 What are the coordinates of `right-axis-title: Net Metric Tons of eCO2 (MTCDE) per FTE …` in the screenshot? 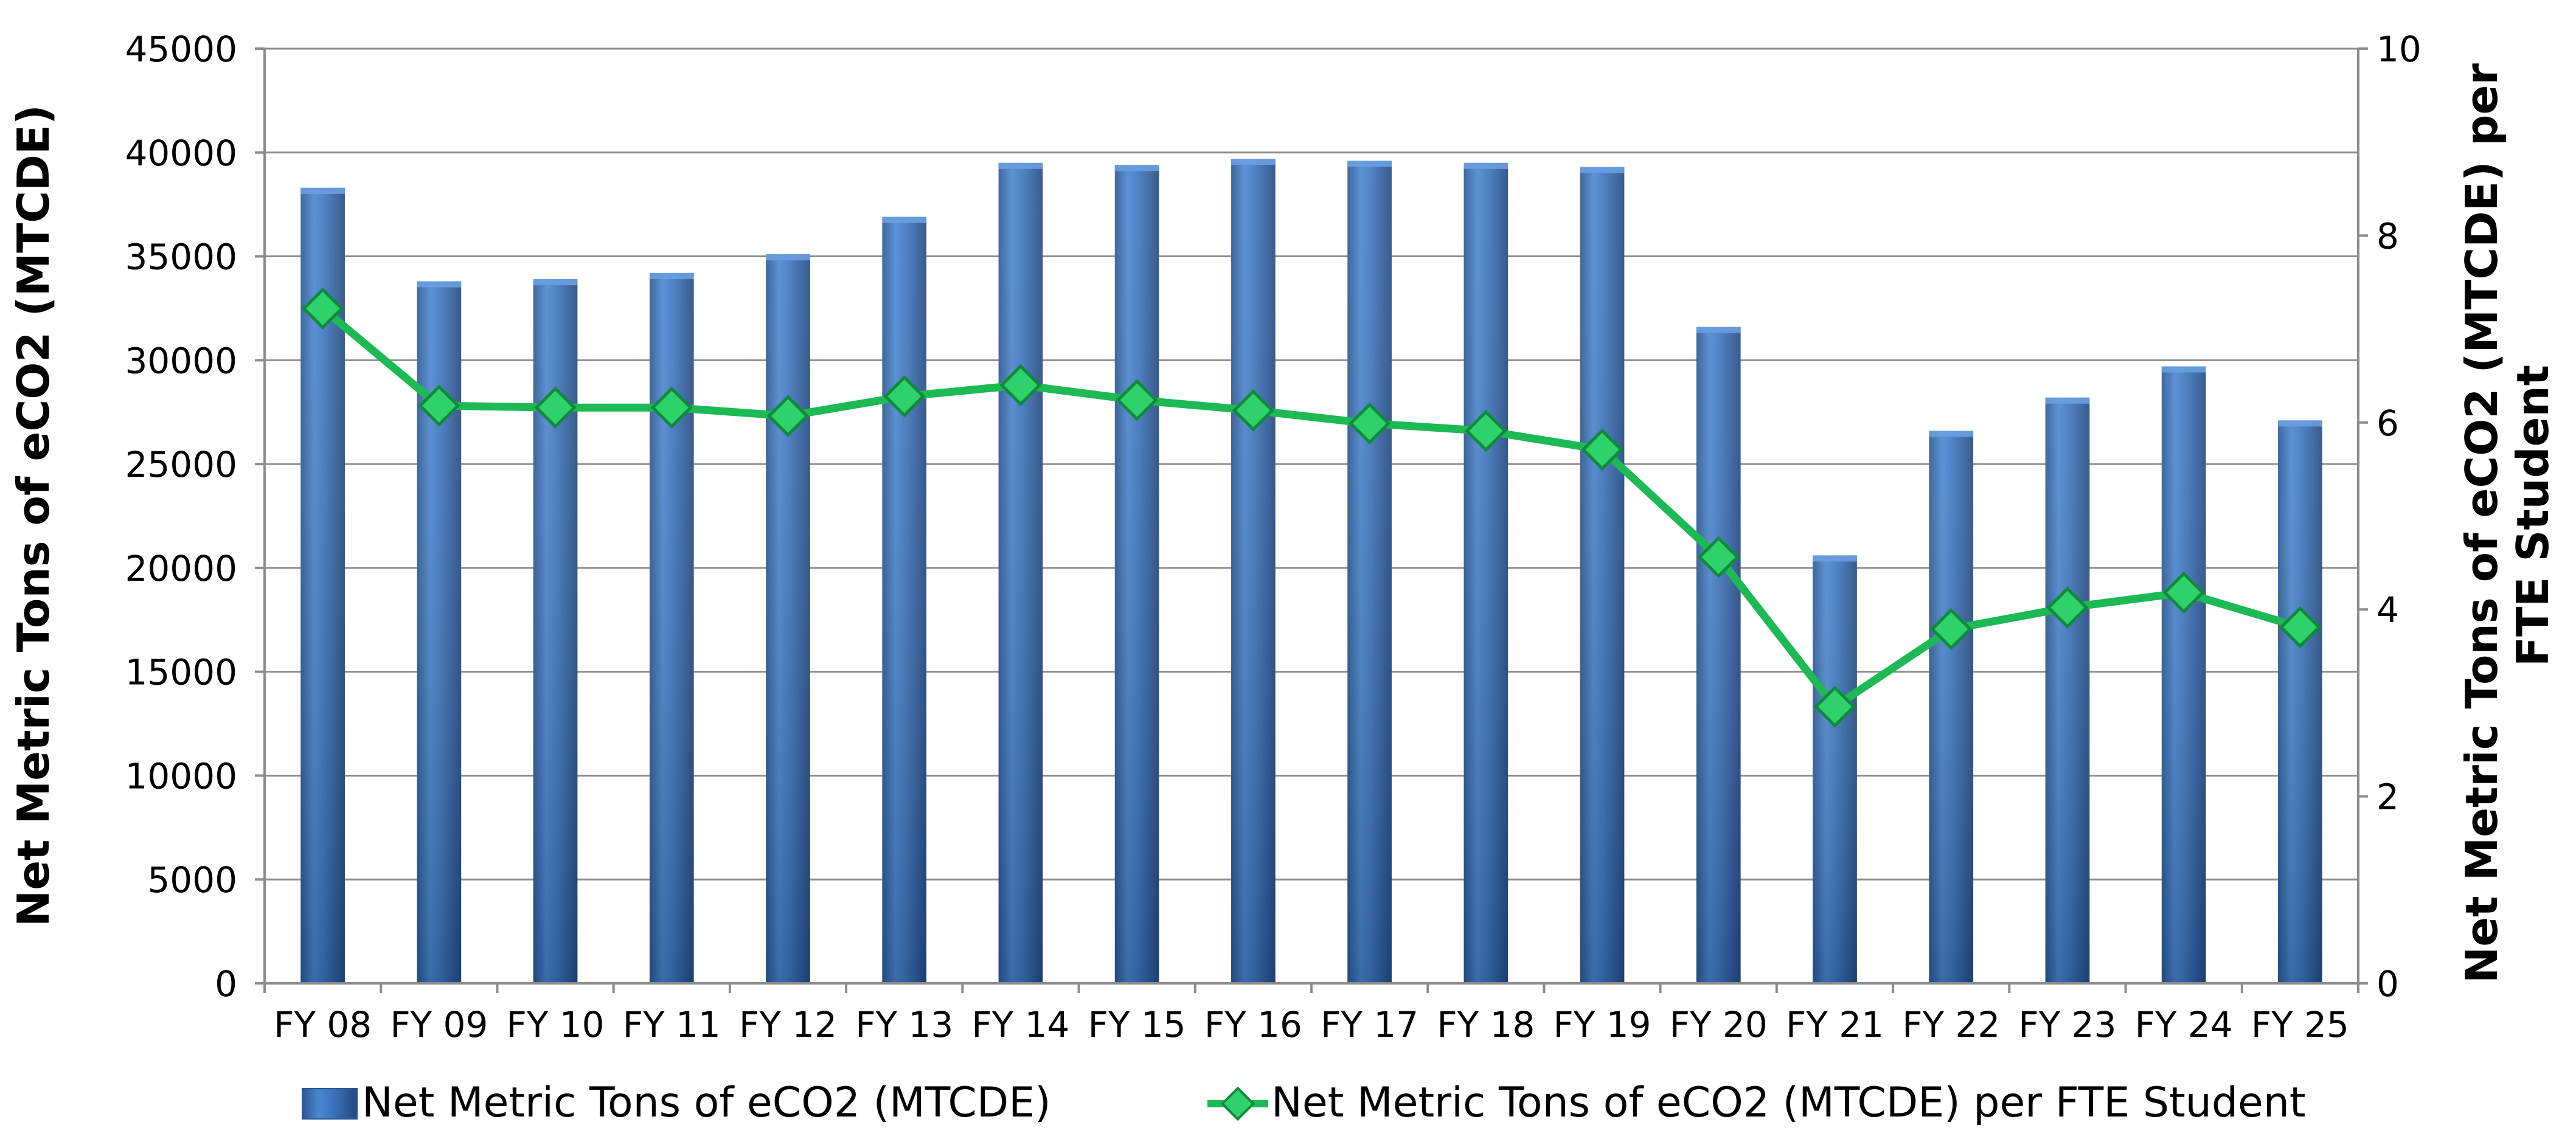 It's located at (2507, 515).